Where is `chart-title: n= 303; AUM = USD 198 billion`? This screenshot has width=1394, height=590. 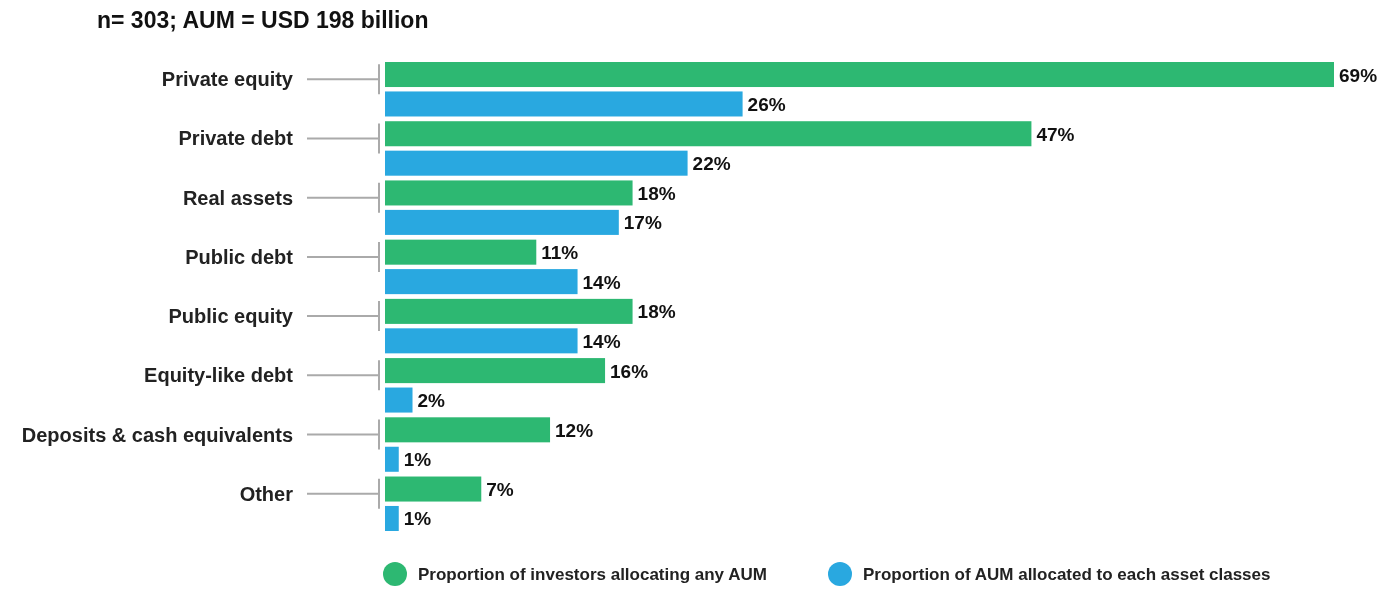
chart-title: n= 303; AUM = USD 198 billion is located at coordinates (263, 20).